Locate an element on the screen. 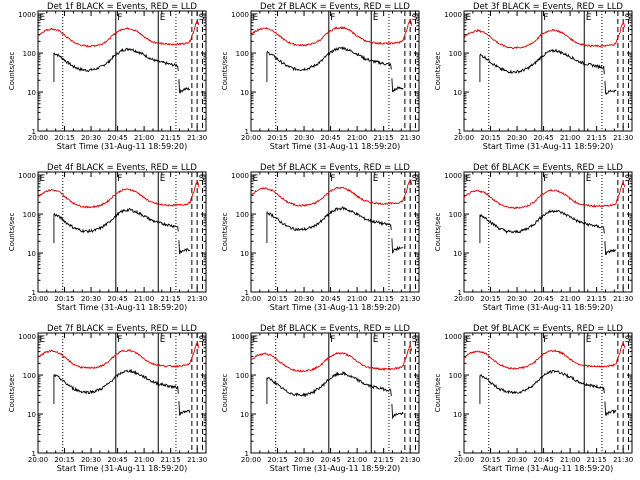 This screenshot has height=480, width=640. panel-title: Det 4f BLACK = Events, RED = LLD is located at coordinates (122, 168).